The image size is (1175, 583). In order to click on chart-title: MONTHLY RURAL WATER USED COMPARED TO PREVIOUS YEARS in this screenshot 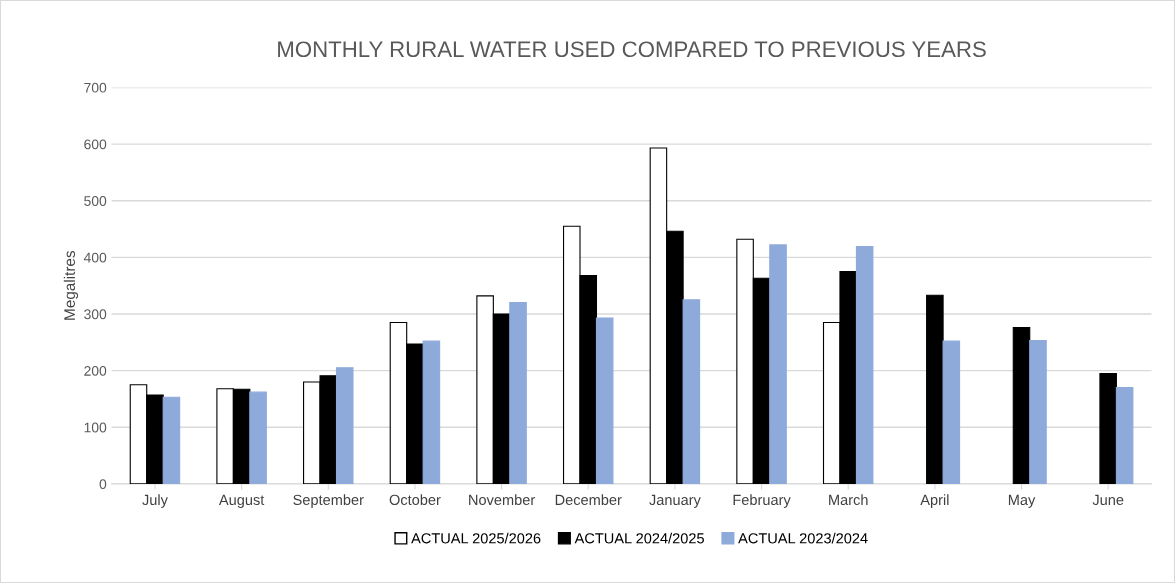, I will do `click(632, 49)`.